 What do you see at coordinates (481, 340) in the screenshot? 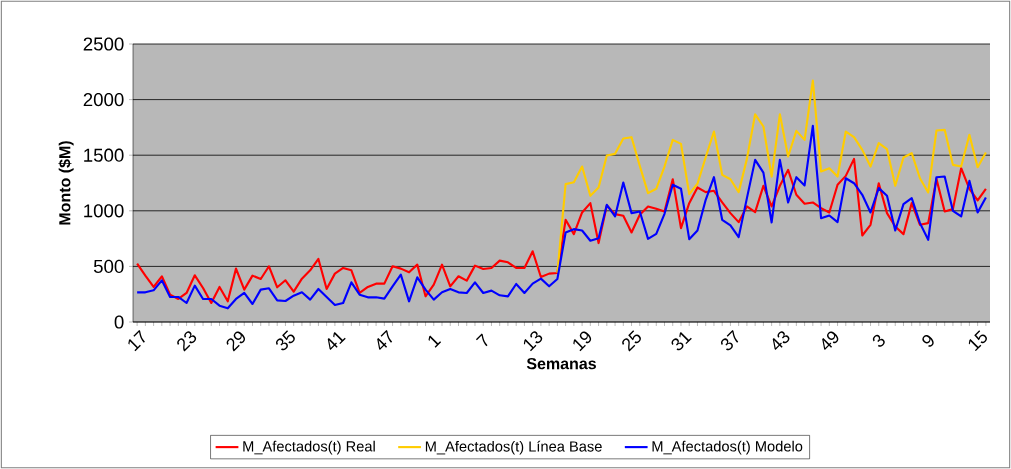
I see `x-tick-label: 7` at bounding box center [481, 340].